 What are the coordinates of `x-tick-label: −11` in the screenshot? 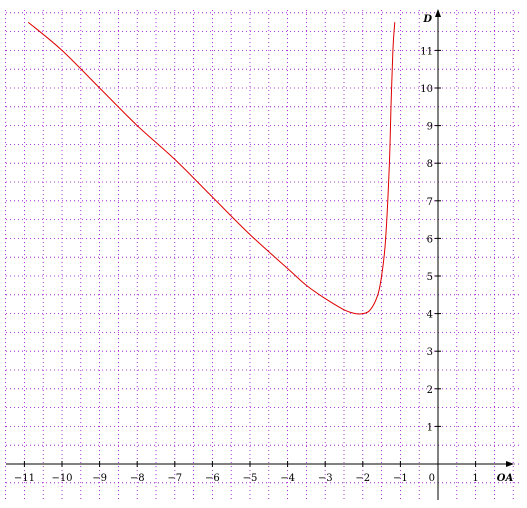 It's located at (24, 478).